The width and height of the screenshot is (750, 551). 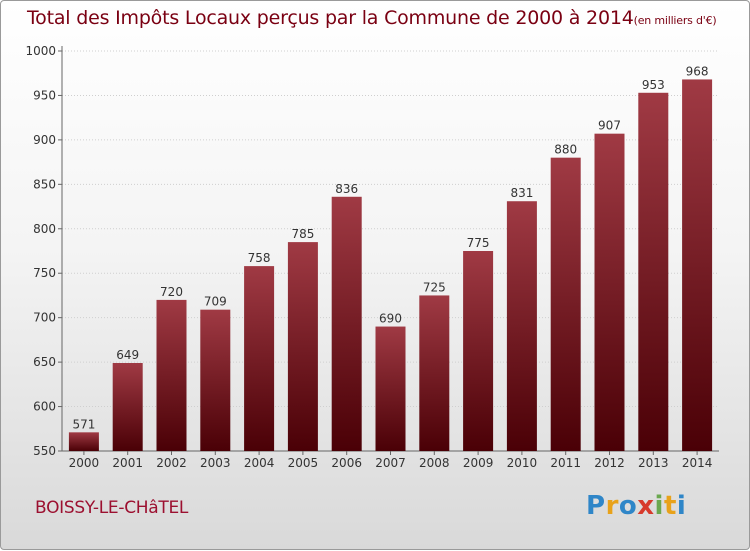 I want to click on data-label: 720, so click(x=171, y=292).